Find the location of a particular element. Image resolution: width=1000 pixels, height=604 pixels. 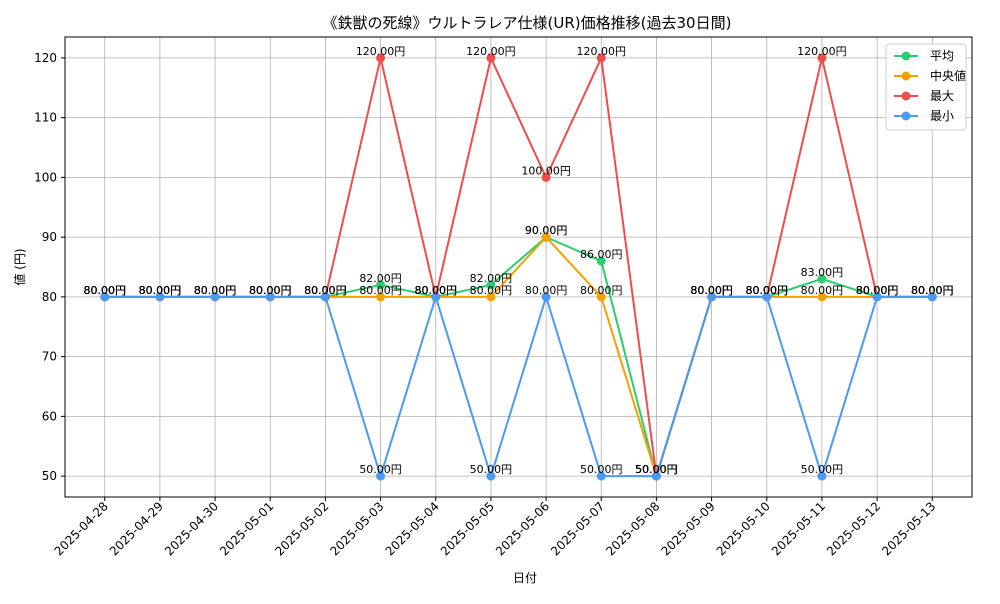

y-tick-label: 100 is located at coordinates (45, 177).